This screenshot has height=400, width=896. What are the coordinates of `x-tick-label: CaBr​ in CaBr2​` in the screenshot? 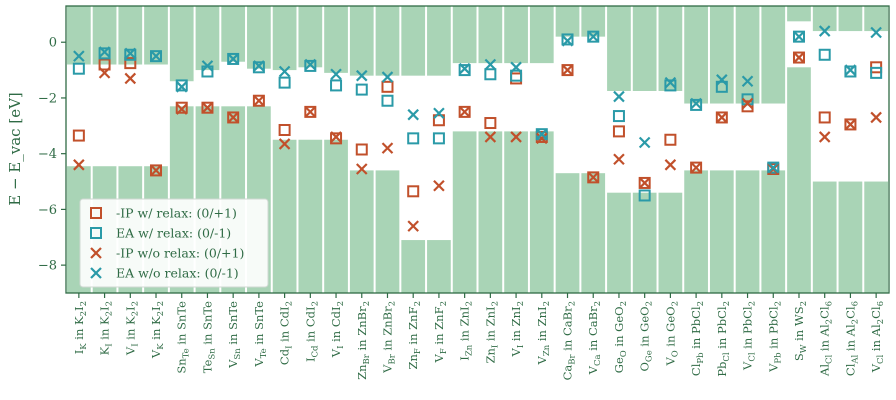 It's located at (569, 340).